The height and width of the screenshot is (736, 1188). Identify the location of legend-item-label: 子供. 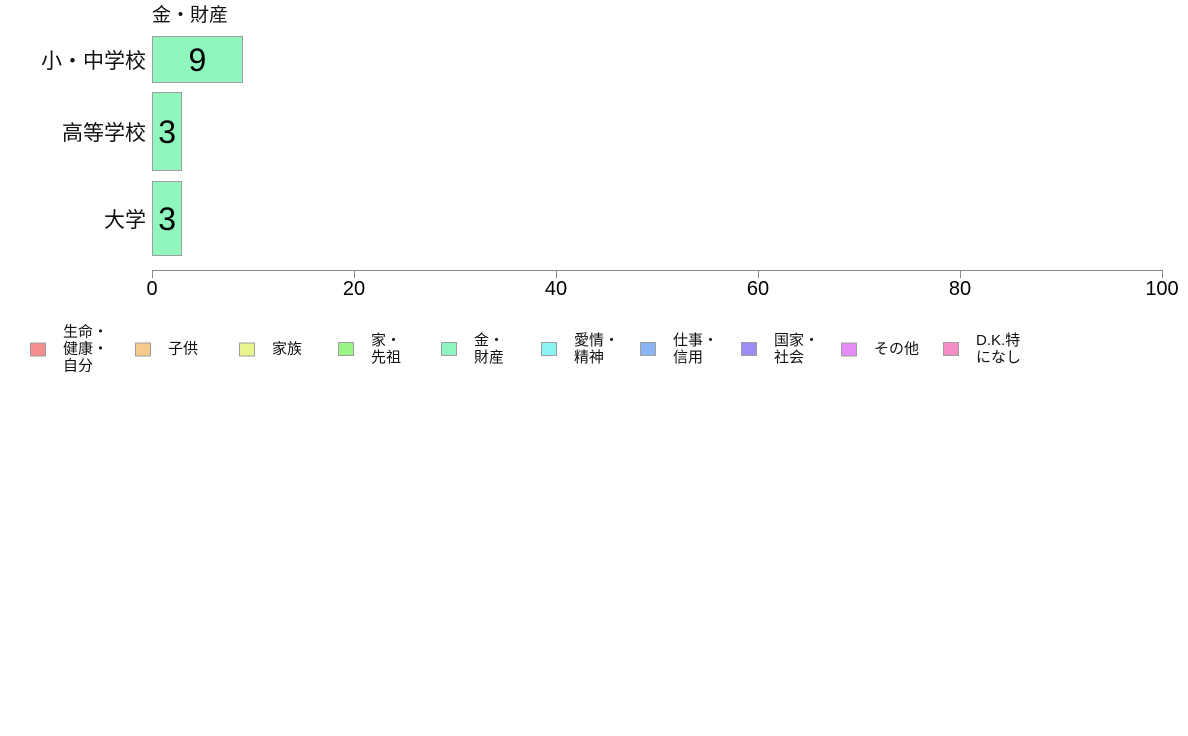
(183, 349).